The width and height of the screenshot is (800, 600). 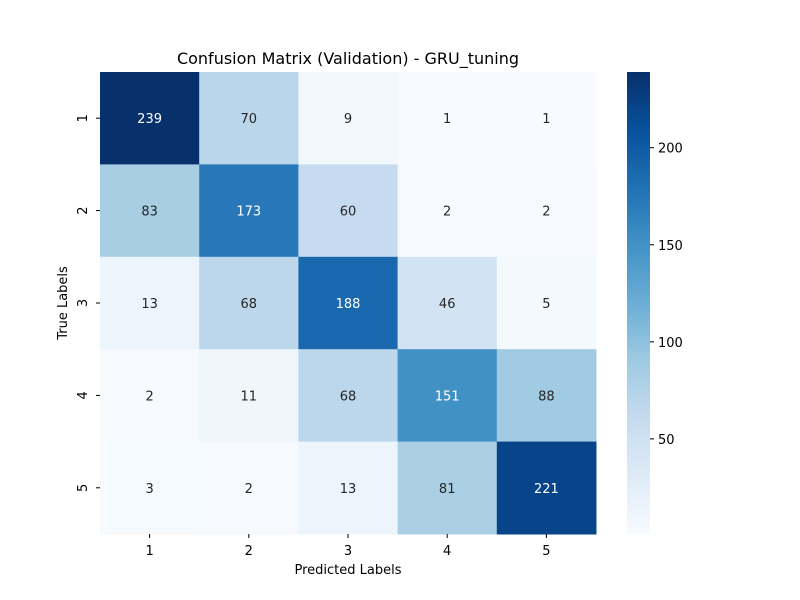 What do you see at coordinates (83, 488) in the screenshot?
I see `y-tick-label: 5` at bounding box center [83, 488].